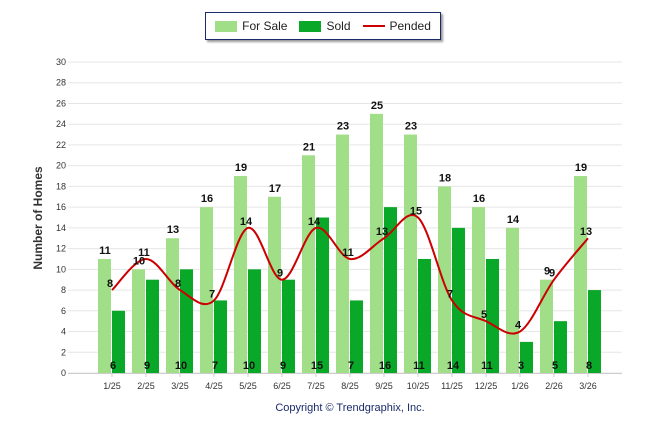  Describe the element at coordinates (275, 189) in the screenshot. I see `data-label-for-sale: 17` at that location.